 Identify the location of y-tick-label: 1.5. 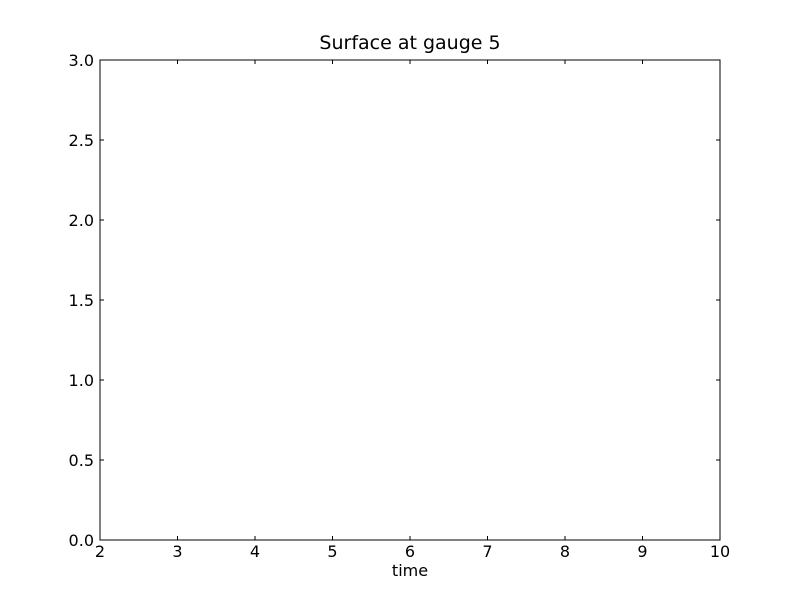
(81, 300).